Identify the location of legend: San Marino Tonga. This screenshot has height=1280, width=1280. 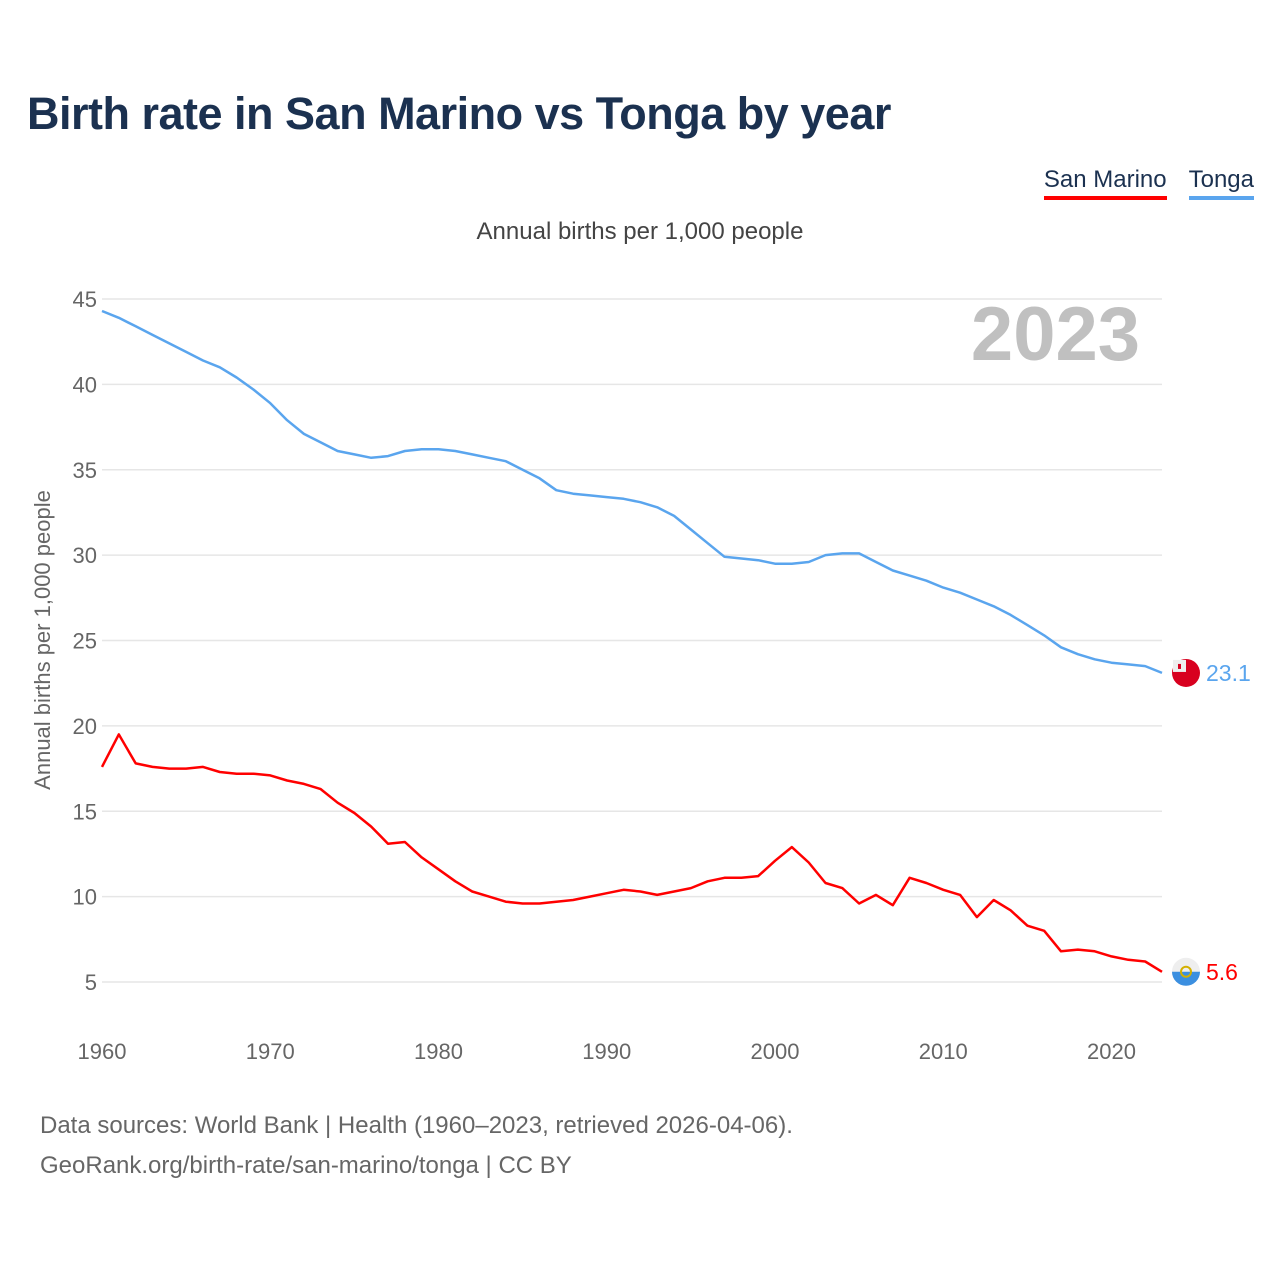
(1148, 183).